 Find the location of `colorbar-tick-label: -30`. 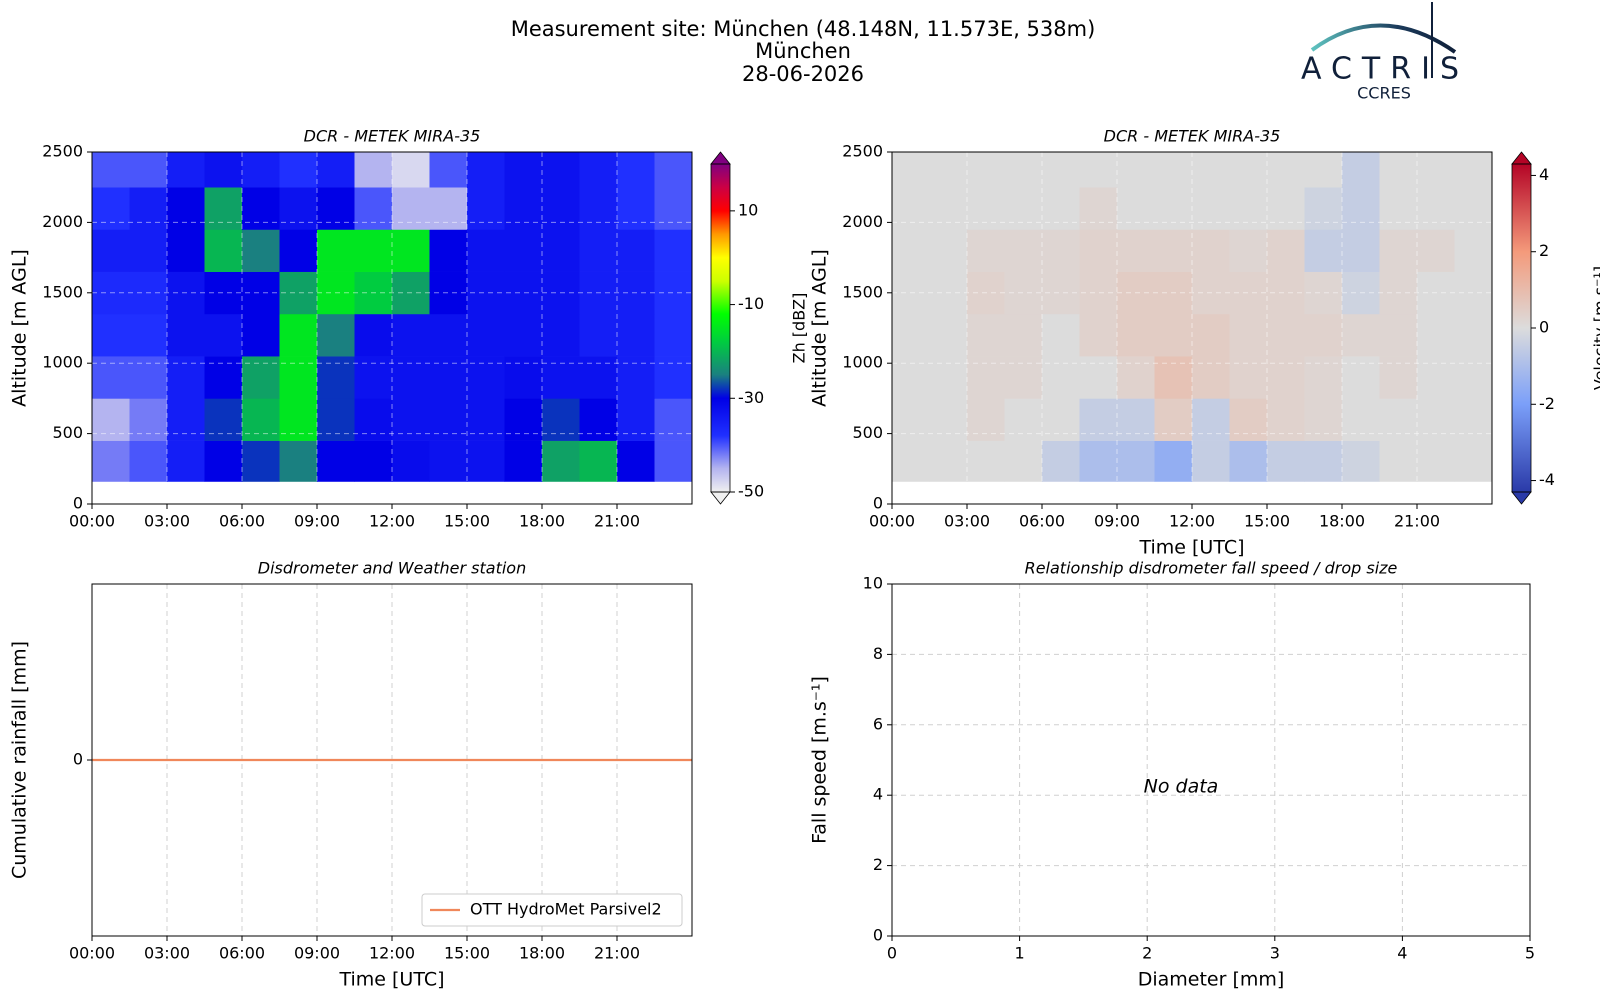

colorbar-tick-label: -30 is located at coordinates (751, 397).